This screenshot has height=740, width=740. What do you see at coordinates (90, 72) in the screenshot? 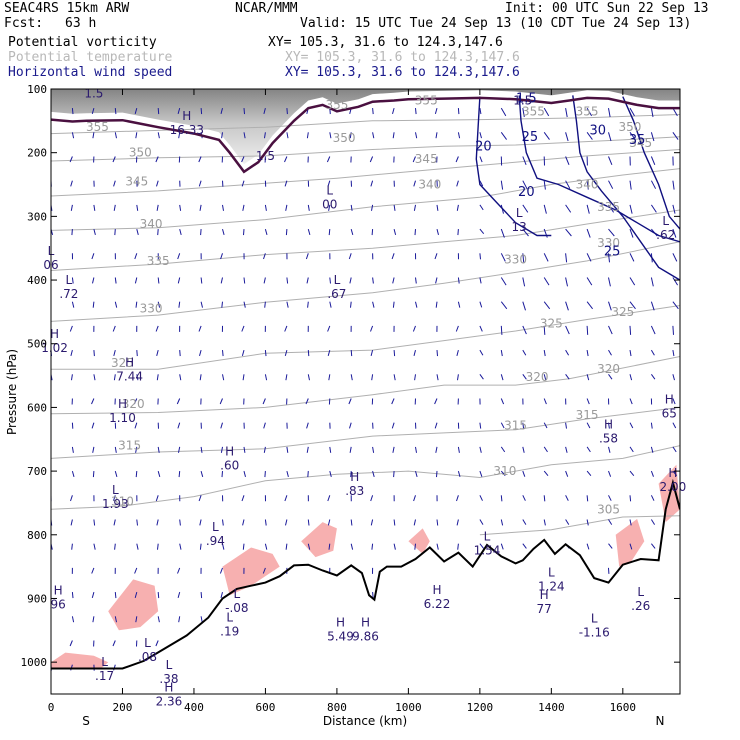
I see `field-name-wind: Horizontal wind speed` at bounding box center [90, 72].